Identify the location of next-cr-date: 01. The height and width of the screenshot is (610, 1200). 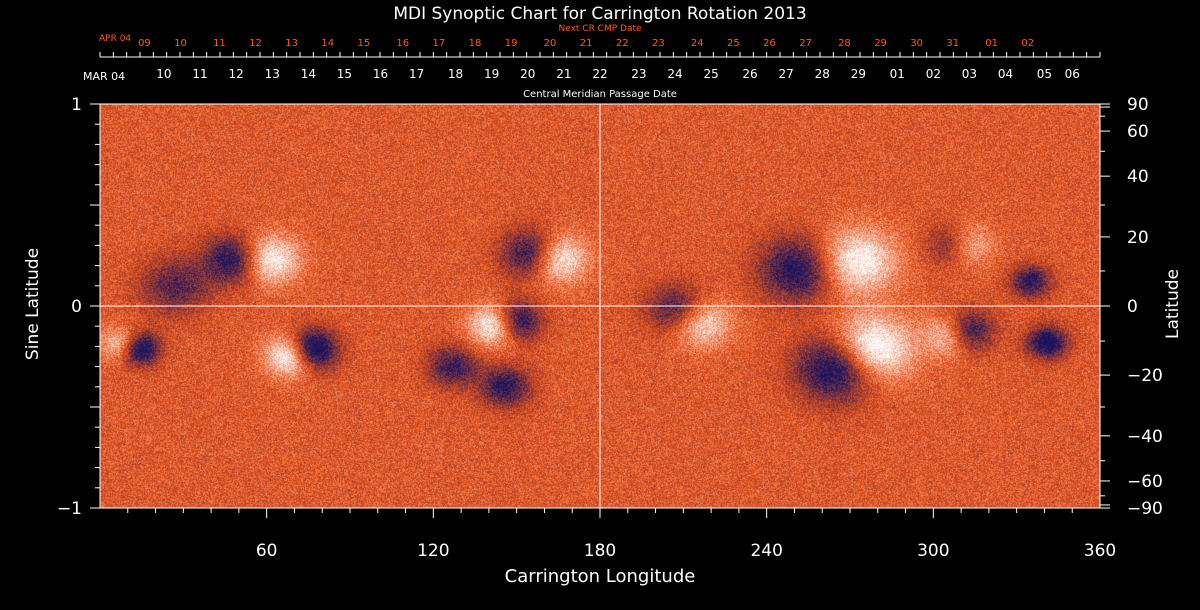
(991, 43).